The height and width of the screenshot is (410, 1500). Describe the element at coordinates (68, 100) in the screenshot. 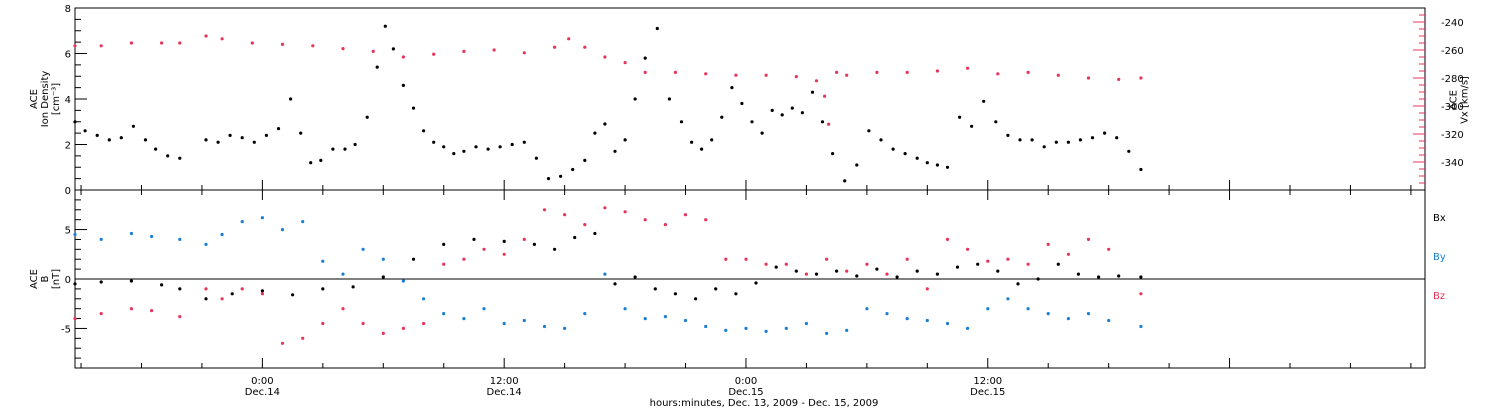

I see `top-y-tick-label: 4` at that location.